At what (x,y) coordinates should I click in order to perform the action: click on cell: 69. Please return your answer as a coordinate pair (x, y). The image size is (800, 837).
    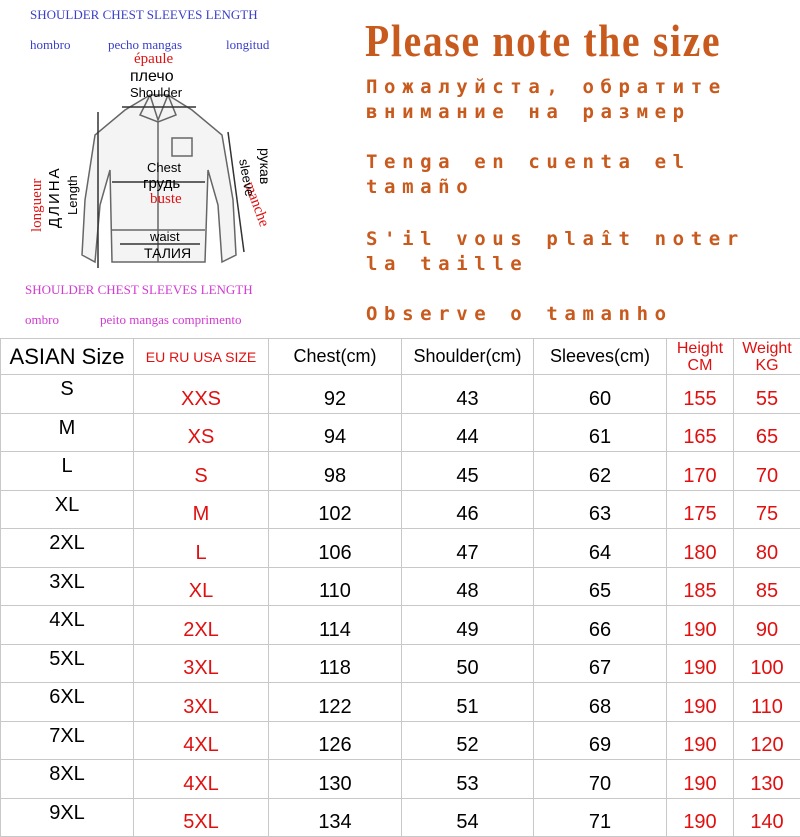
    Looking at the image, I should click on (600, 740).